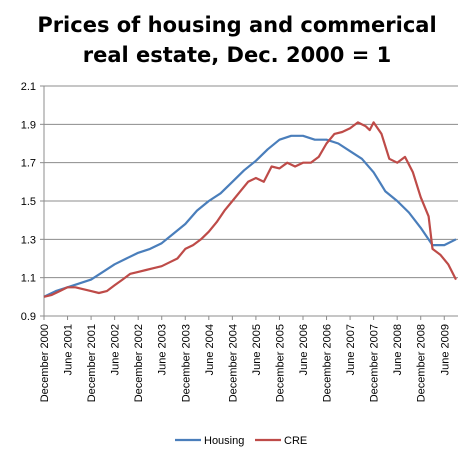  Describe the element at coordinates (69, 349) in the screenshot. I see `x-tick-label: June 2001` at that location.